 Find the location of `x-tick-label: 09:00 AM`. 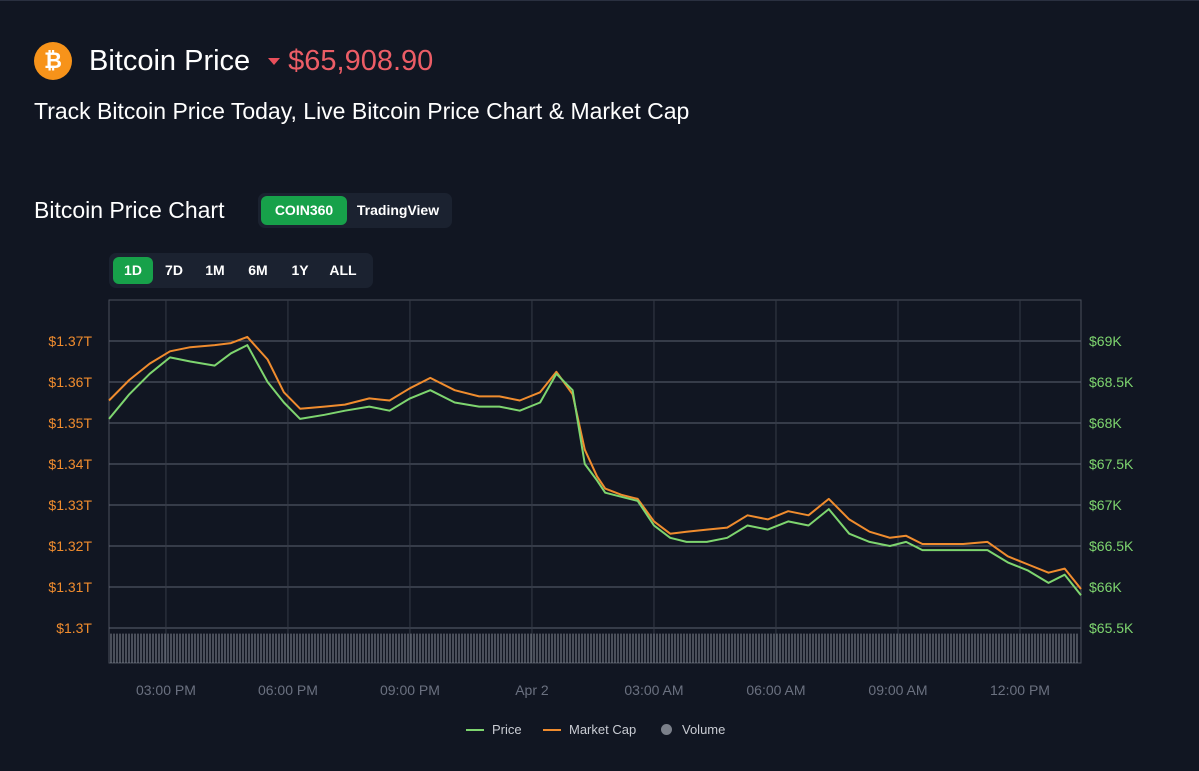

x-tick-label: 09:00 AM is located at coordinates (897, 690).